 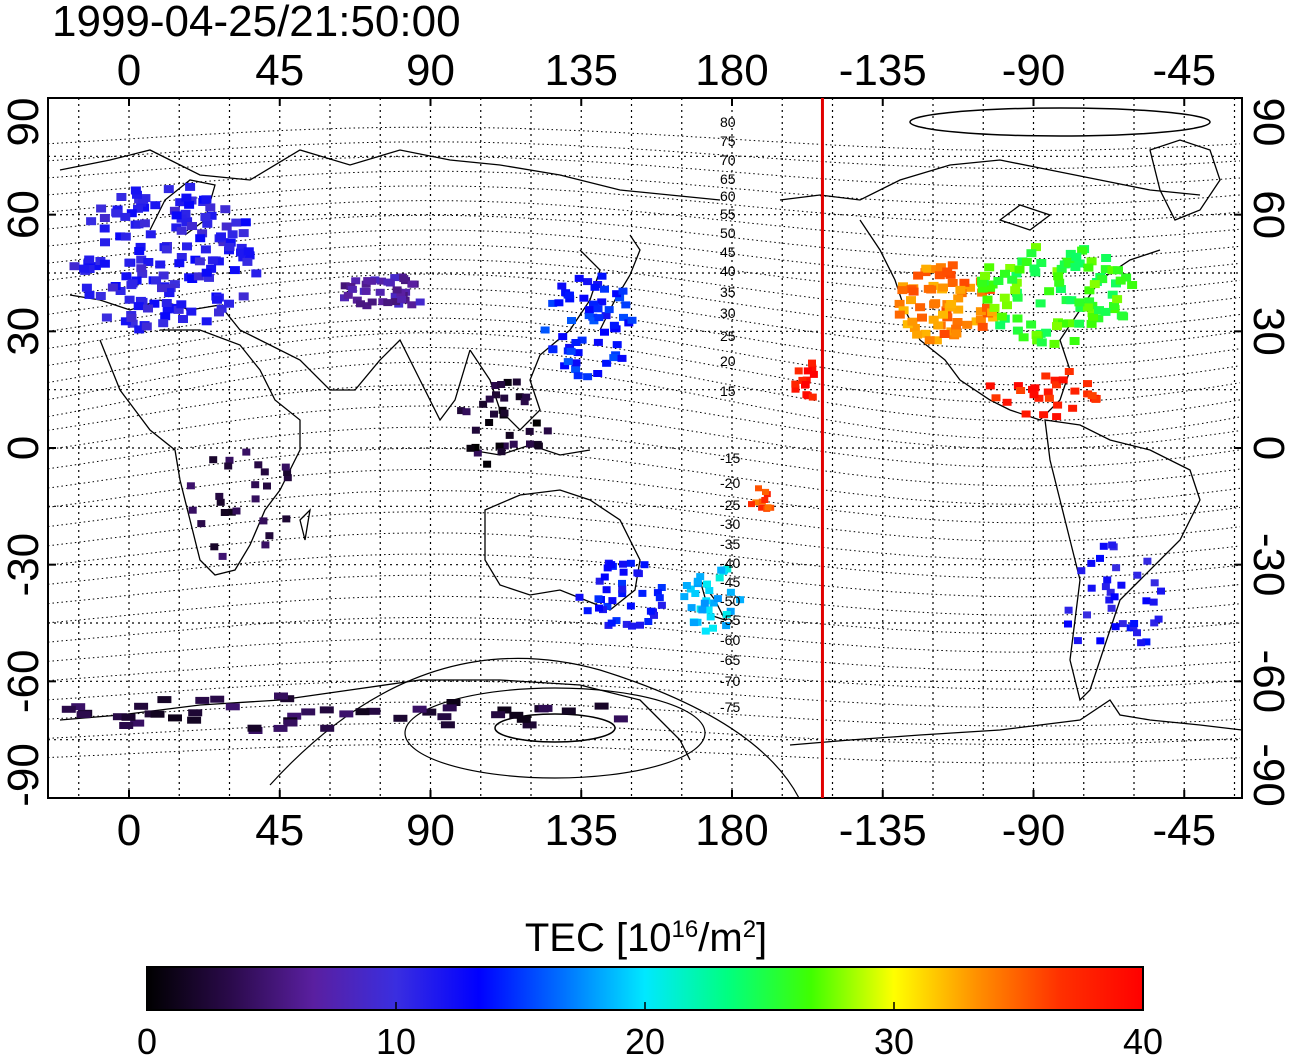 I want to click on lon-label-top: -45, so click(x=1184, y=70).